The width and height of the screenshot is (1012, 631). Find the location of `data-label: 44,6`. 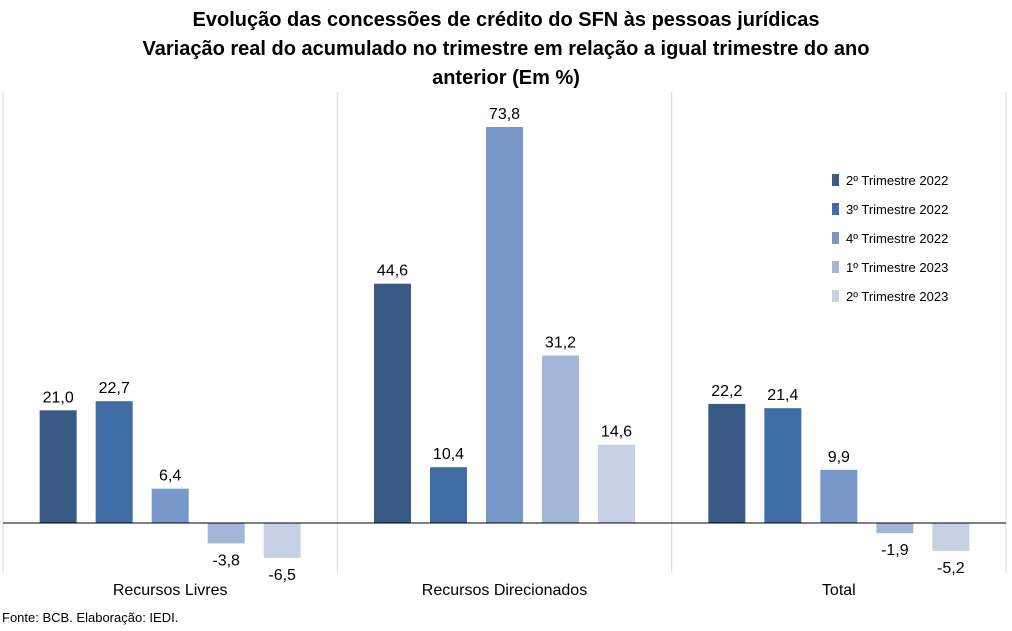

data-label: 44,6 is located at coordinates (392, 271).